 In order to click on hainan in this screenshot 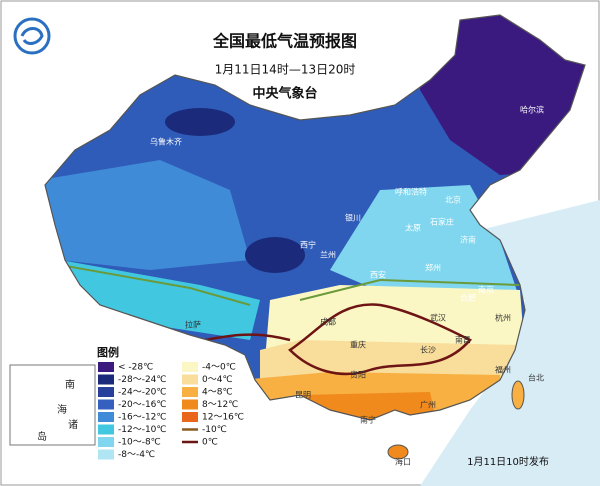, I will do `click(398, 452)`.